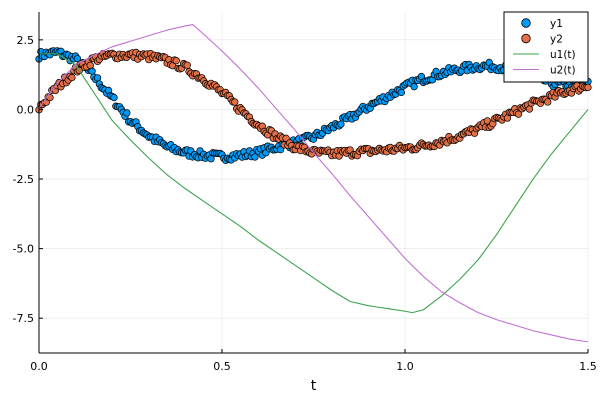 The image size is (600, 400). I want to click on legend-label-y2: y2, so click(556, 40).